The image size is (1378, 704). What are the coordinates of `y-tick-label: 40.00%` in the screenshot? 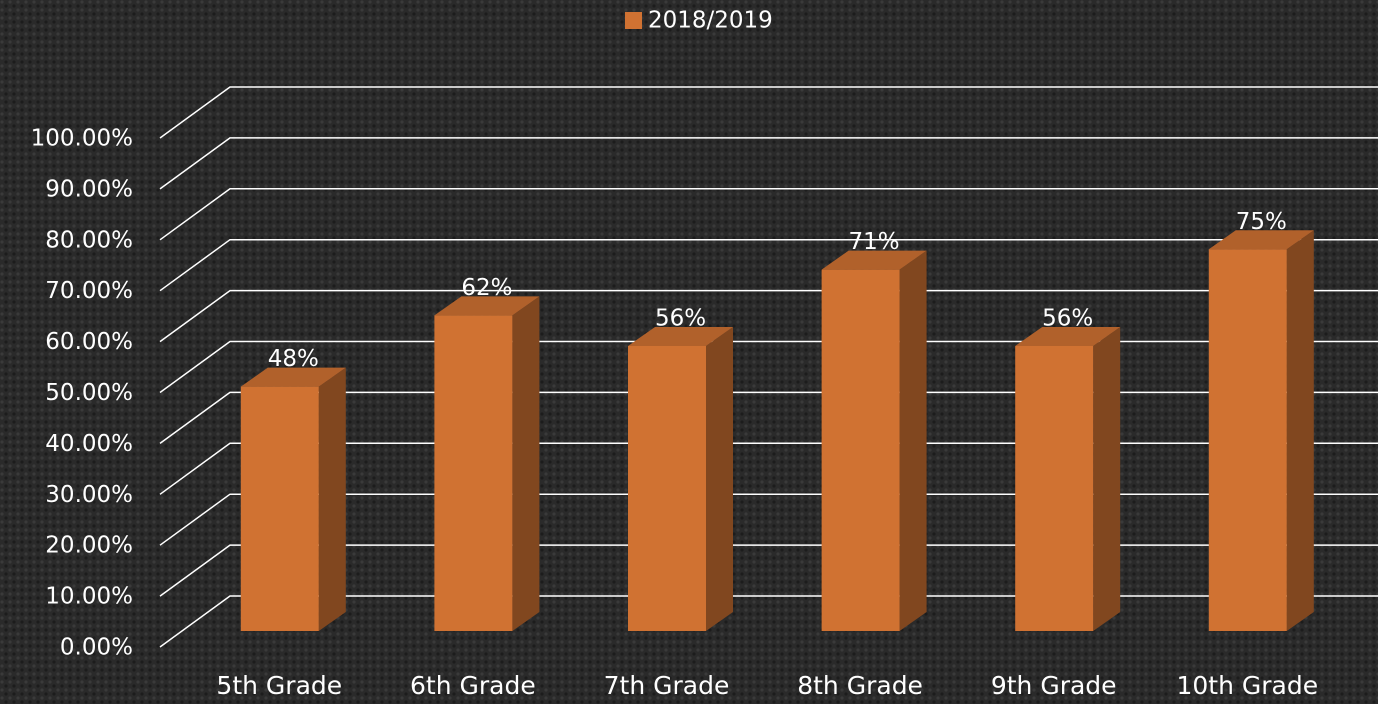 It's located at (89, 444).